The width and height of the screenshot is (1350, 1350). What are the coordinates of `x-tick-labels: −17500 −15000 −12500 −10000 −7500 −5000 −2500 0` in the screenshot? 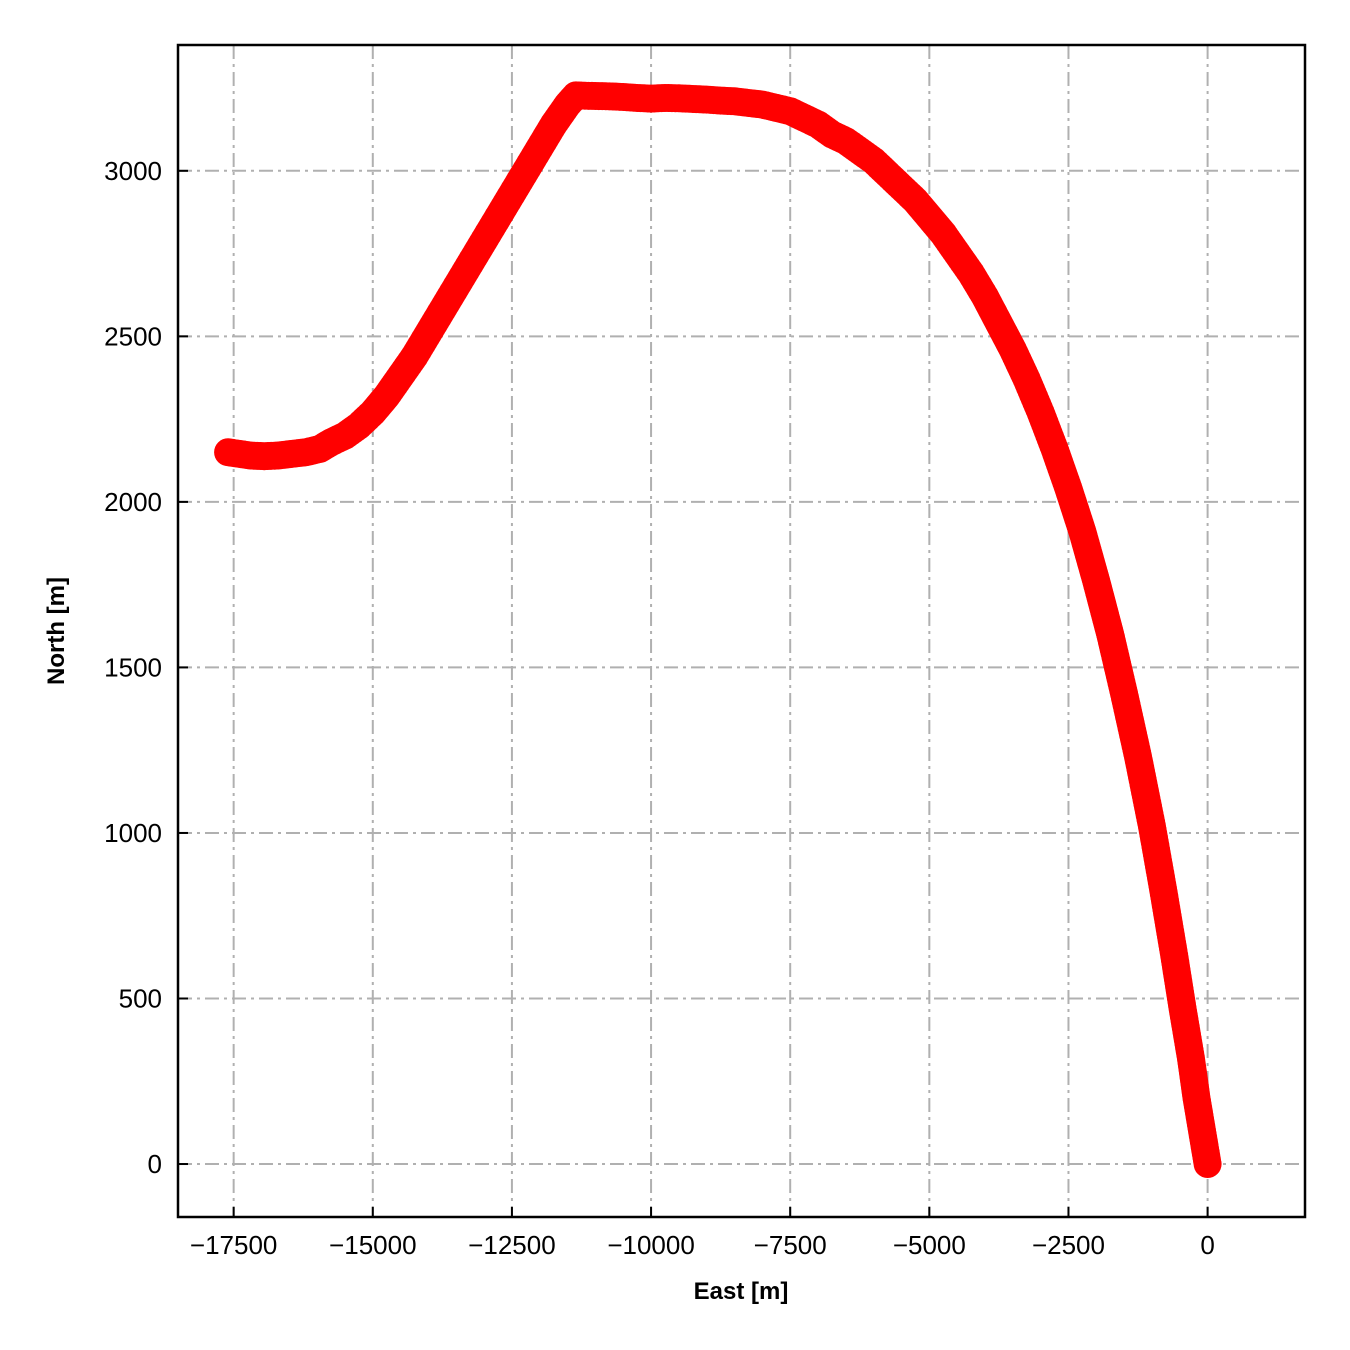 It's located at (702, 1245).